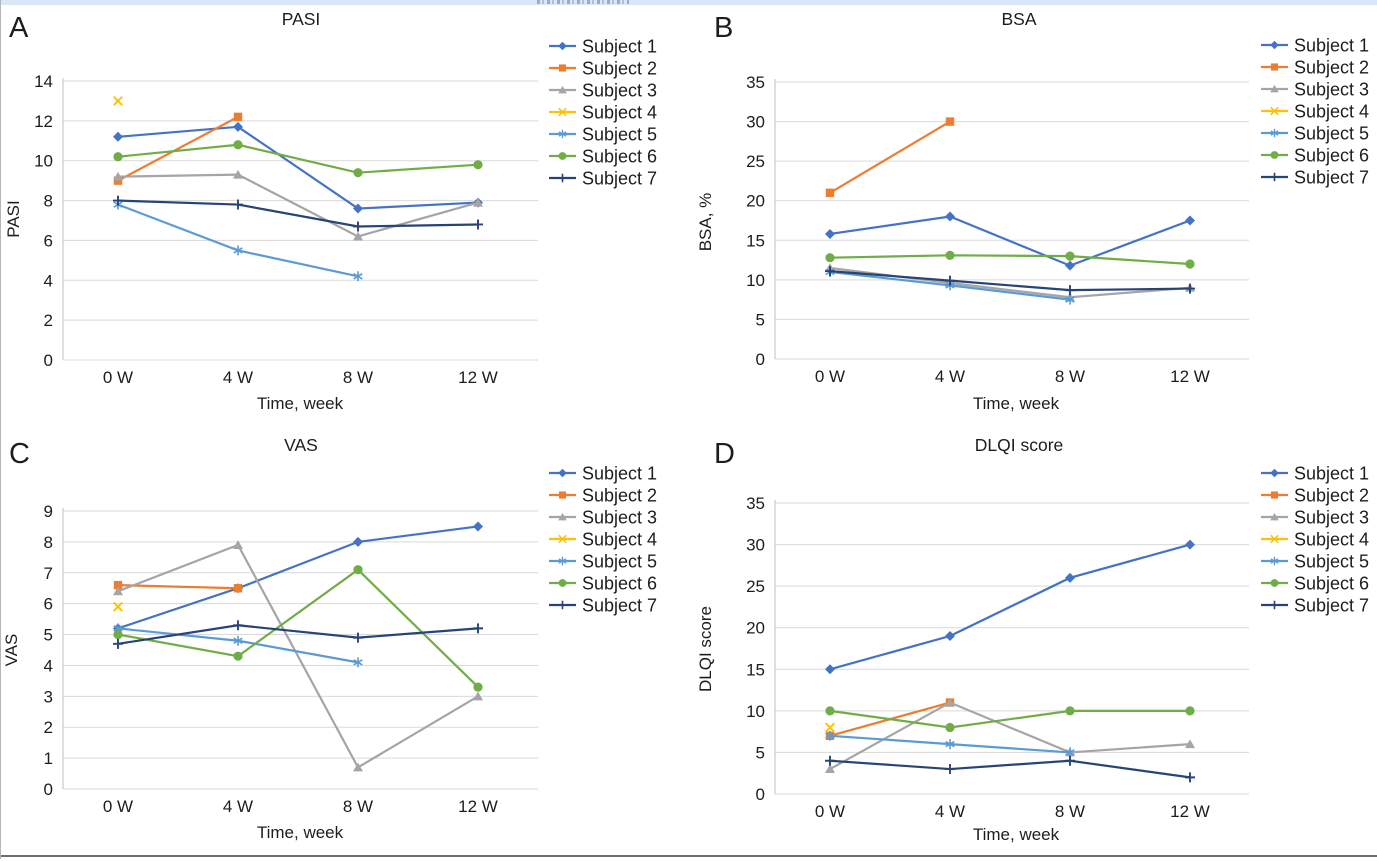 The image size is (1377, 862). I want to click on y-tick-label: 15, so click(755, 240).